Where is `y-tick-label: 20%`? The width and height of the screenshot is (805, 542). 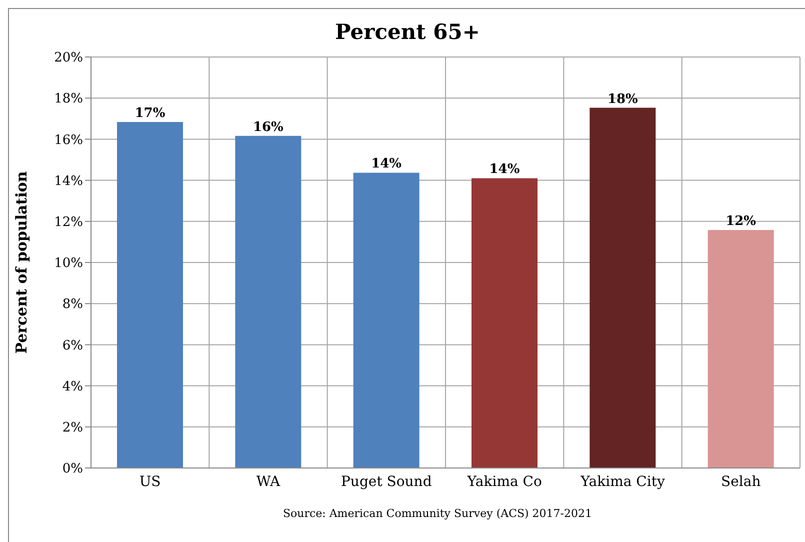 y-tick-label: 20% is located at coordinates (68, 58).